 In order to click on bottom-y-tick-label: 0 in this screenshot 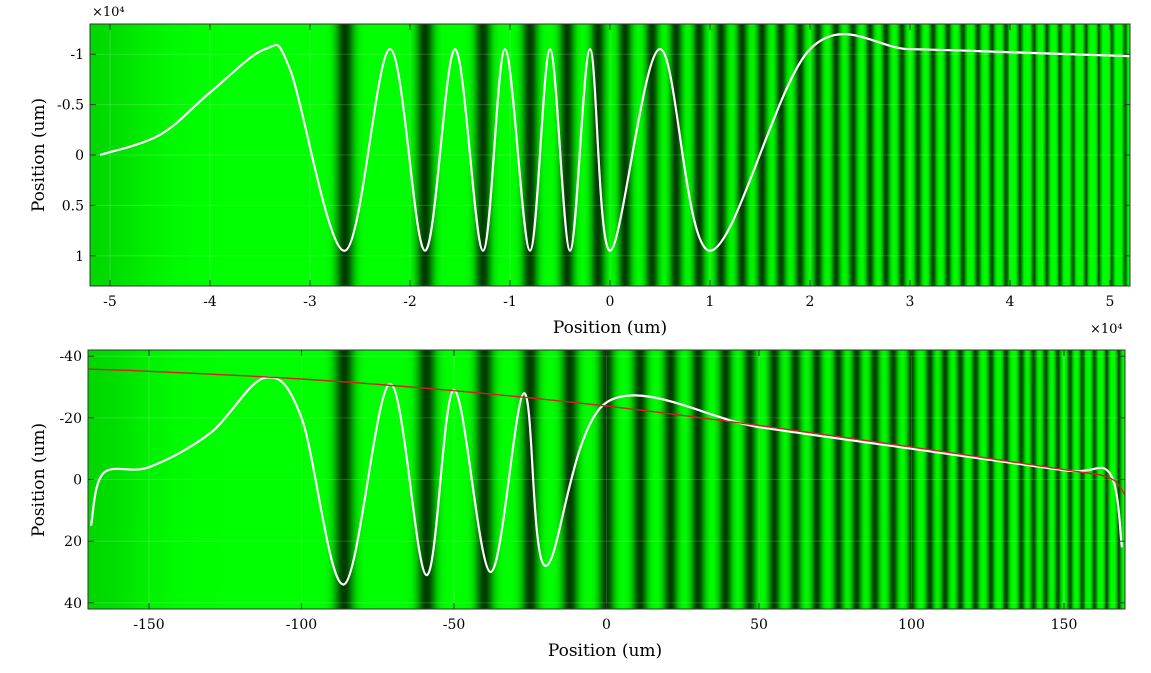, I will do `click(77, 481)`.